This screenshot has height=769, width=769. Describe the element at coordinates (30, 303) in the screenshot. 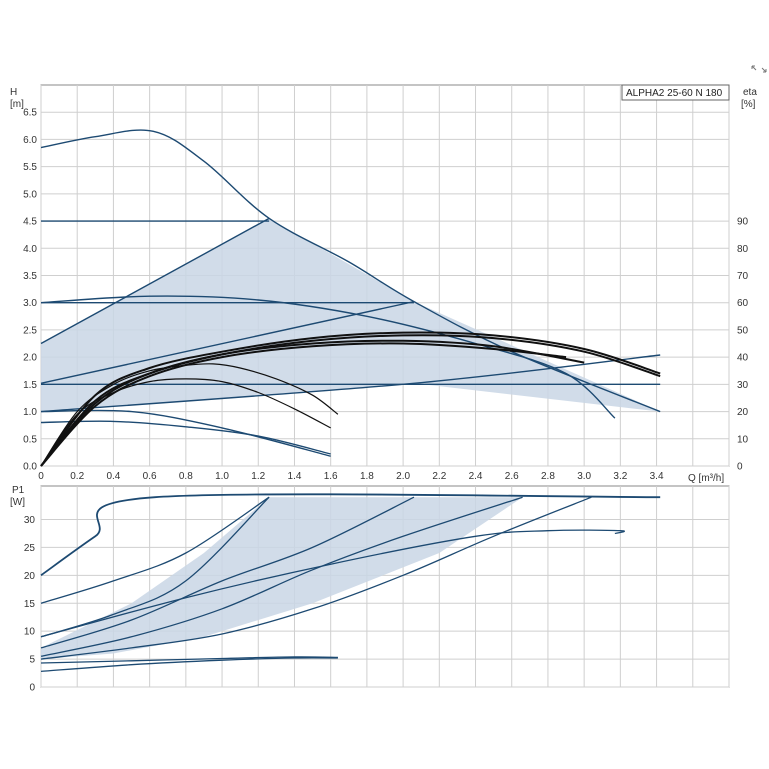

I see `y-tick-label: 3.0` at that location.